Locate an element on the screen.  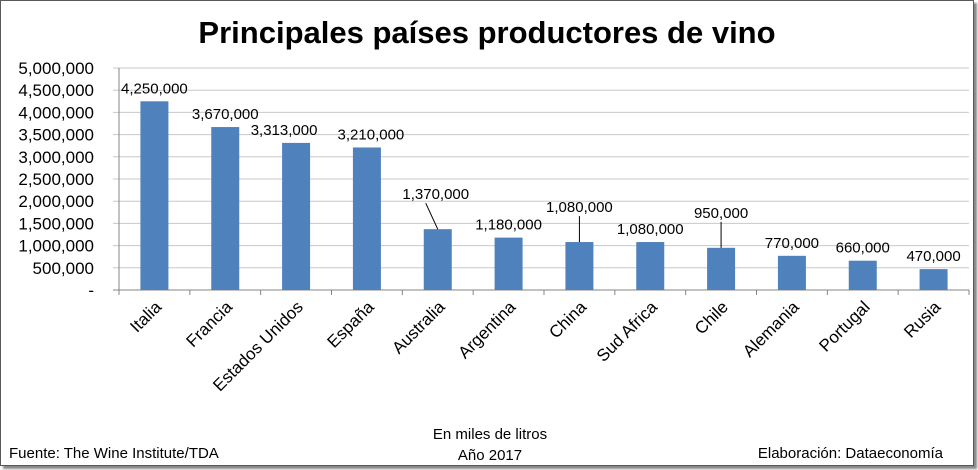
y-tick-label: 3,500,000 is located at coordinates (56, 135).